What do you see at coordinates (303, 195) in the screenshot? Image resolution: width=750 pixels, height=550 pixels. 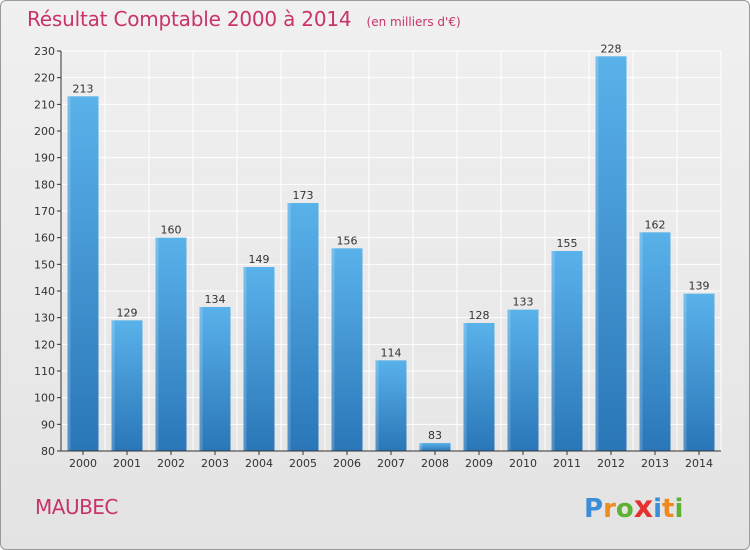 I see `data-label: 173` at bounding box center [303, 195].